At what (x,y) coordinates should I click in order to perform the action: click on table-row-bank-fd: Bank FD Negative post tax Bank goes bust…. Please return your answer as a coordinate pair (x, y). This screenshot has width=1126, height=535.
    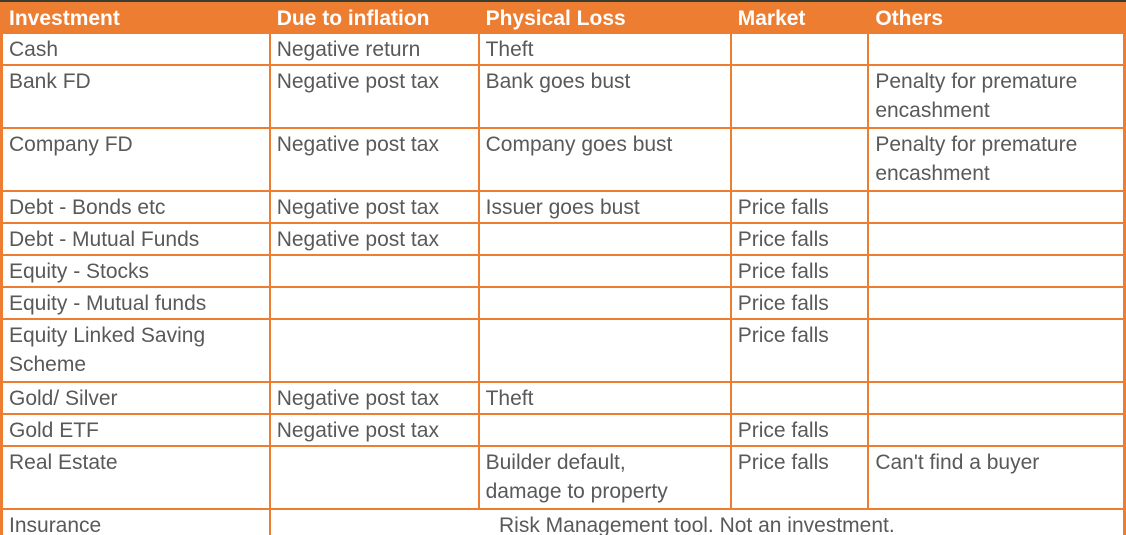
    Looking at the image, I should click on (563, 96).